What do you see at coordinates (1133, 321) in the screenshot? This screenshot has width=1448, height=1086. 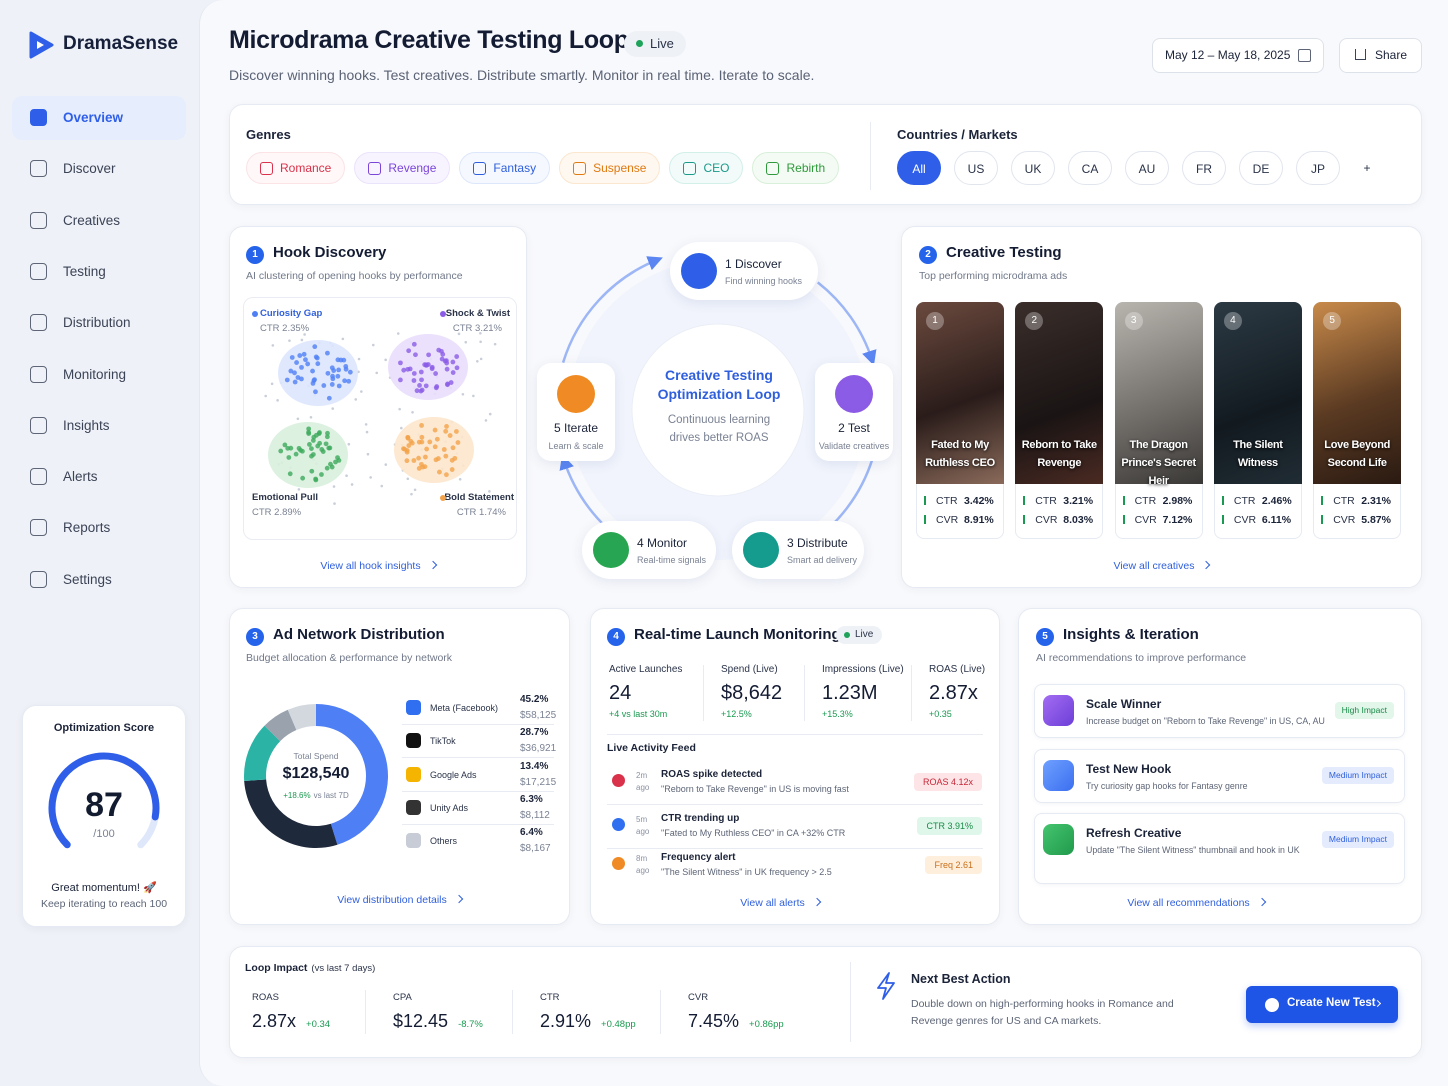 I see `creative-rank: 3` at bounding box center [1133, 321].